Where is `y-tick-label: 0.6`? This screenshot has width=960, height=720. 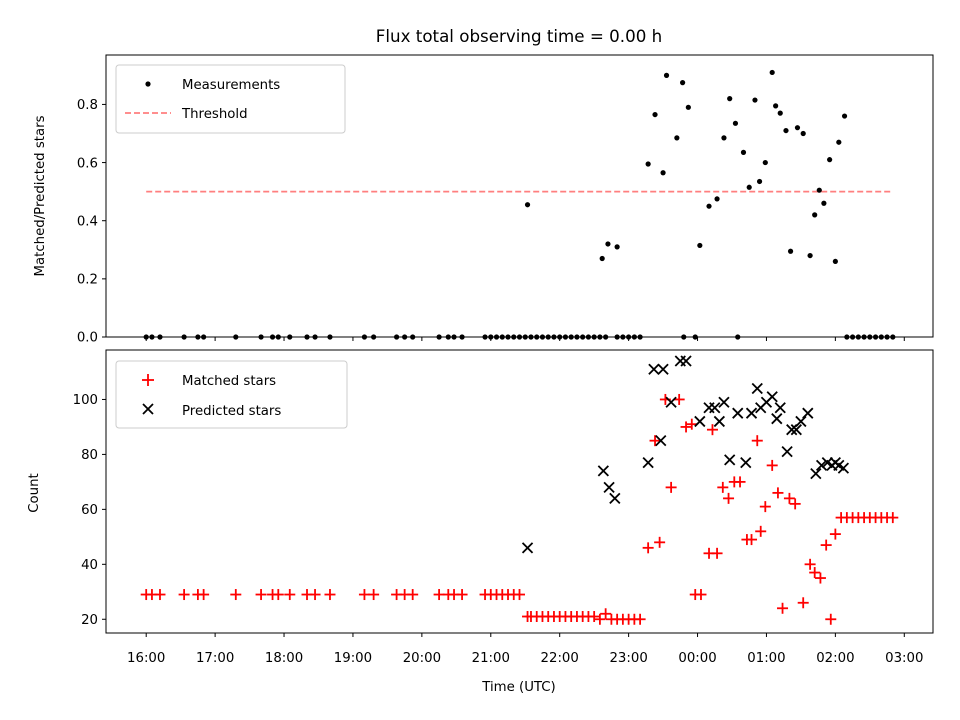
y-tick-label: 0.6 is located at coordinates (87, 163).